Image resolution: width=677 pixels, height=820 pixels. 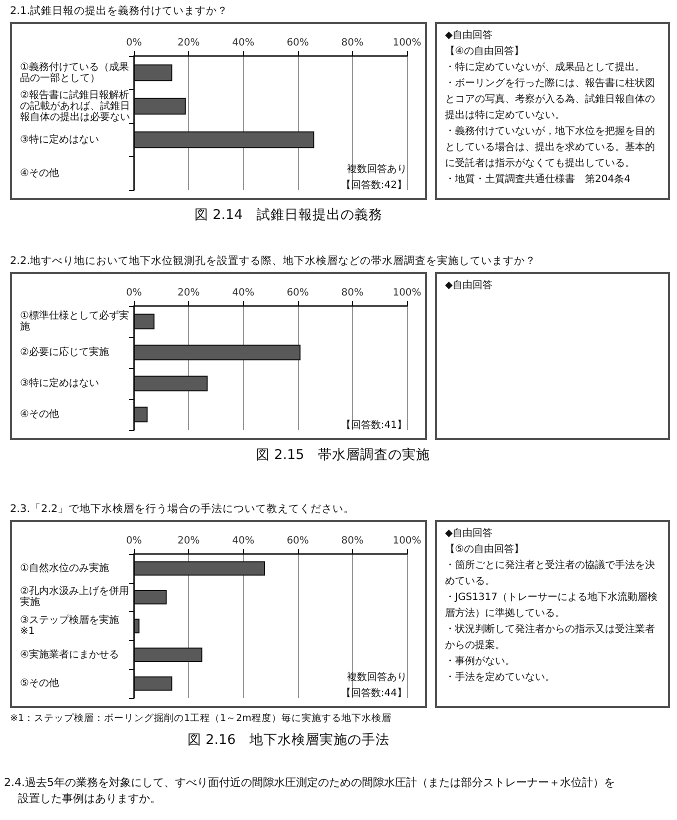 What do you see at coordinates (120, 11) in the screenshot?
I see `chart-title: 2.1.試錐日報の提出を義務付けていますか？` at bounding box center [120, 11].